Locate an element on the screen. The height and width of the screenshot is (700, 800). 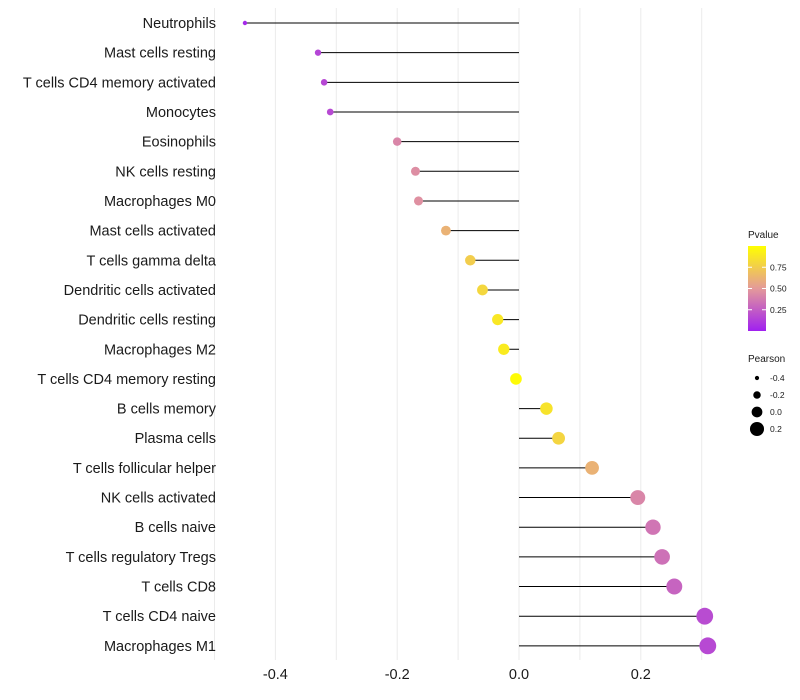
category-label: Macrophages M2 is located at coordinates (160, 350).